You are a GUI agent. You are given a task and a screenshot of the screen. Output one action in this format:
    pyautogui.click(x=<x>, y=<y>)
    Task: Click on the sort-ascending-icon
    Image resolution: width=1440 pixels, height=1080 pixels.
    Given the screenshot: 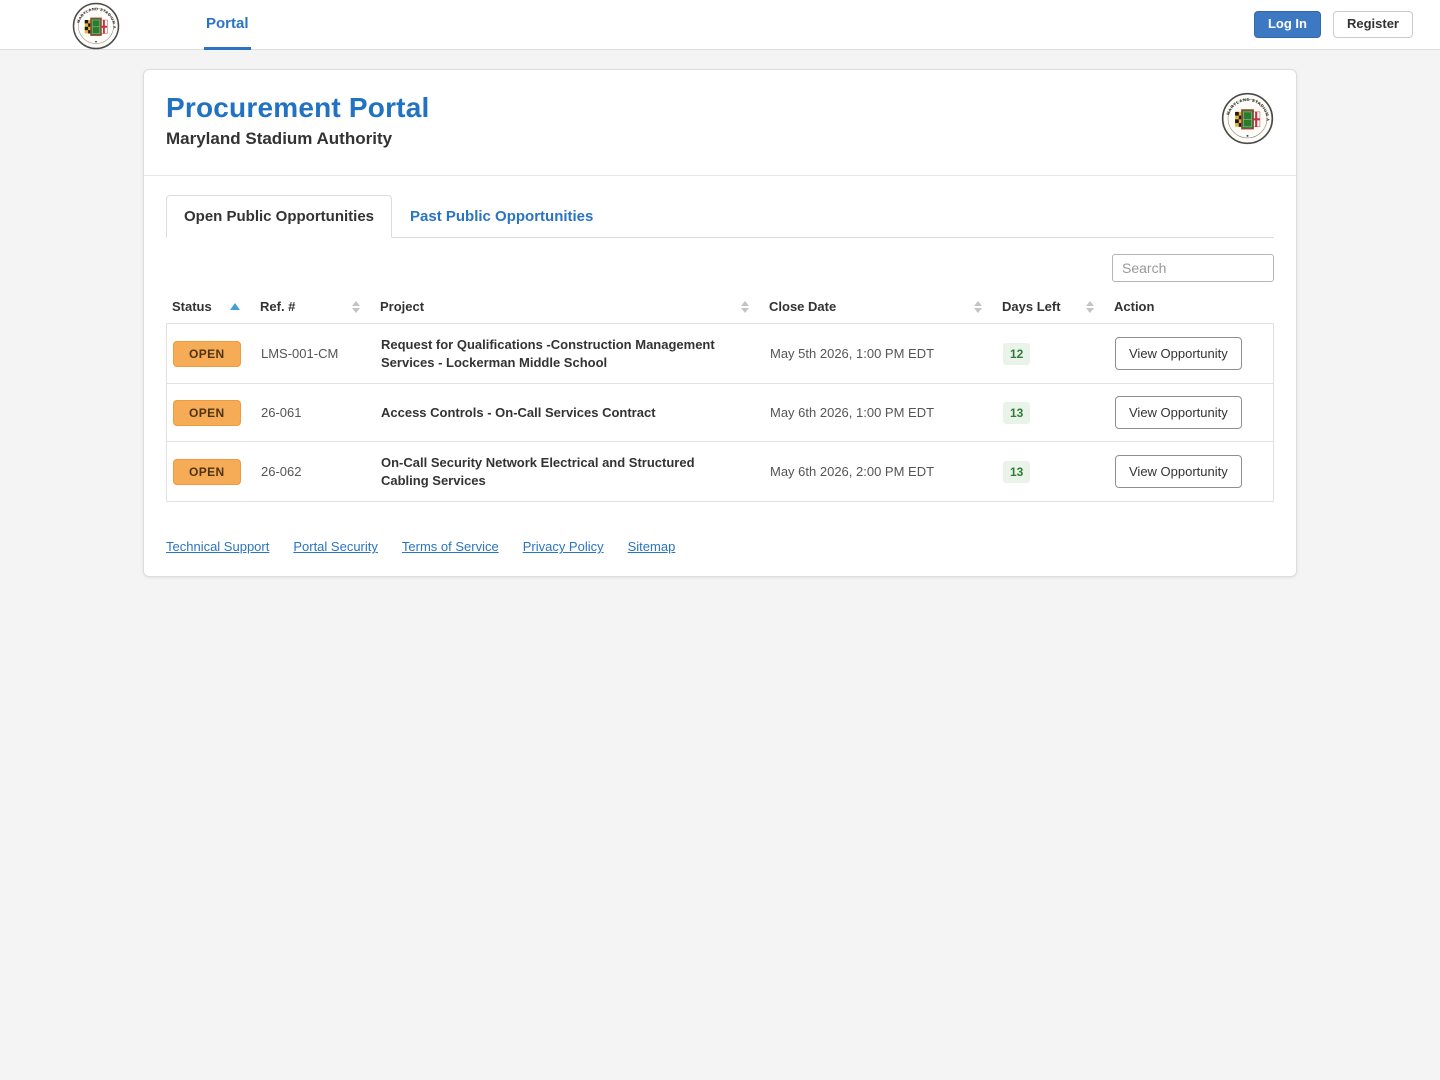 What is the action you would take?
    pyautogui.click(x=235, y=306)
    